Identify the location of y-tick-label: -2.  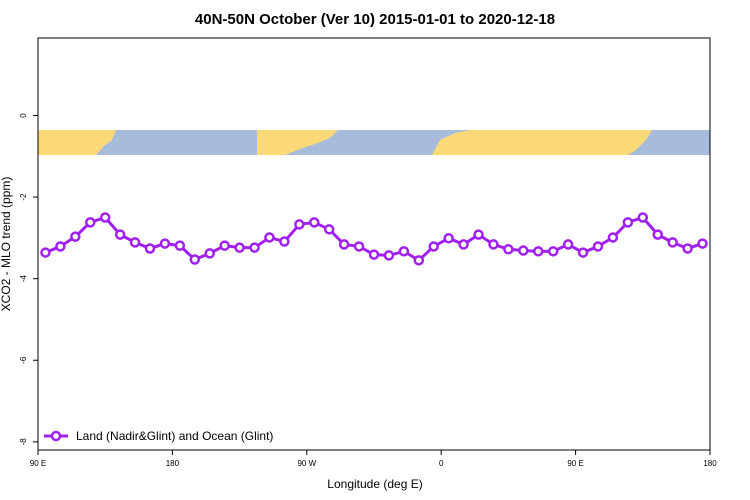
(23, 197).